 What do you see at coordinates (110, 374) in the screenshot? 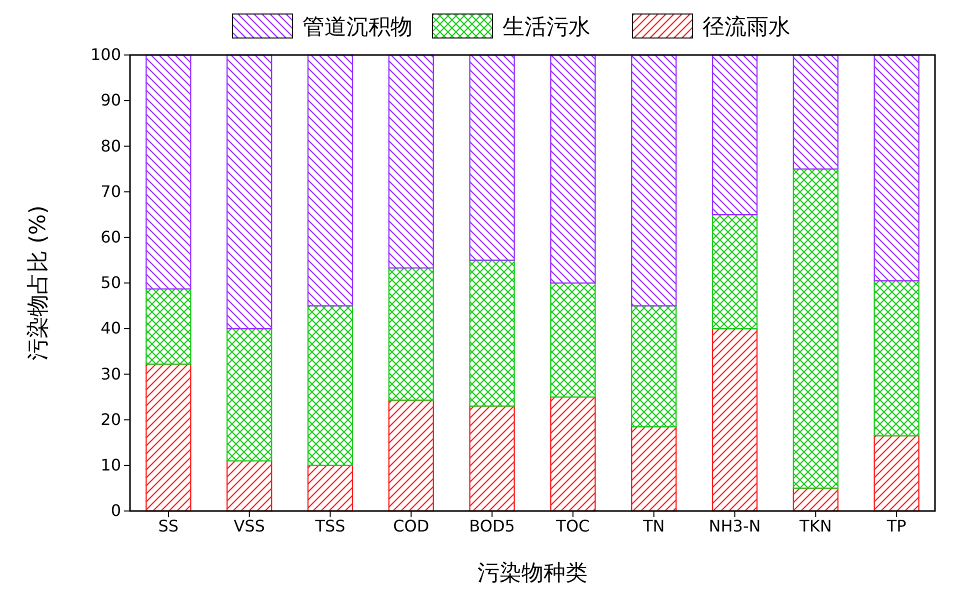
I see `y-tick-label: 30` at bounding box center [110, 374].